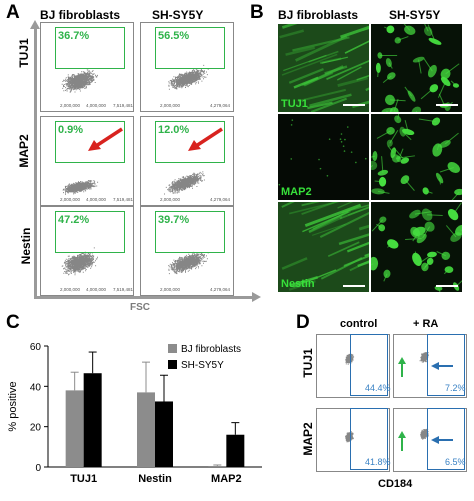 This screenshot has width=474, height=501. What do you see at coordinates (26, 246) in the screenshot?
I see `panel-a-row-label-nestin: Nestin` at bounding box center [26, 246].